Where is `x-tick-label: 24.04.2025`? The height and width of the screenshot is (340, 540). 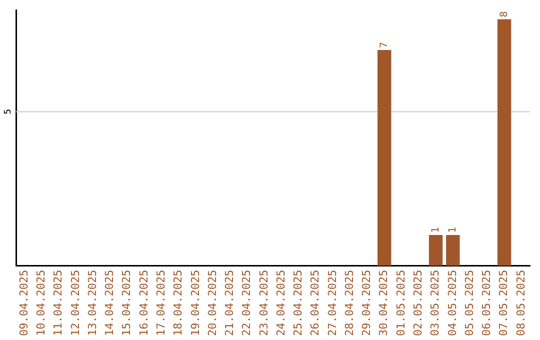 x-tick-label: 24.04.2025 is located at coordinates (281, 303).